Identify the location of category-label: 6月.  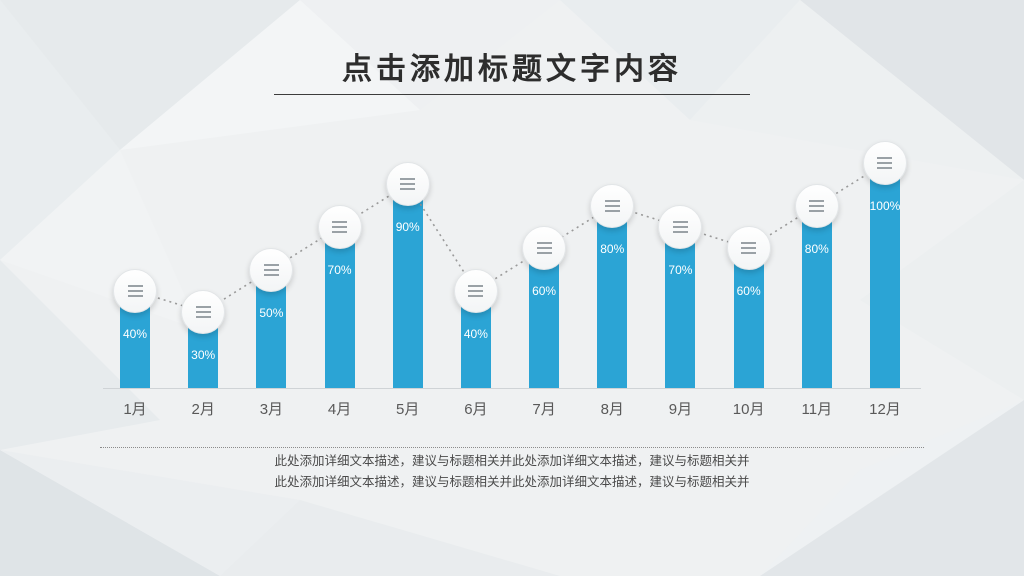
(476, 409).